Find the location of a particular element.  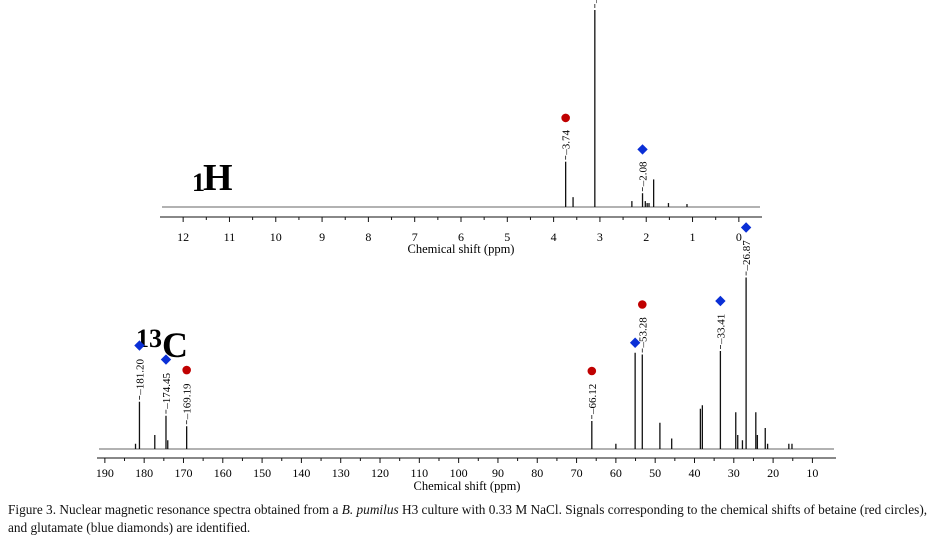

h1-x-axis-label: Chemical shift (ppm) is located at coordinates (461, 249).